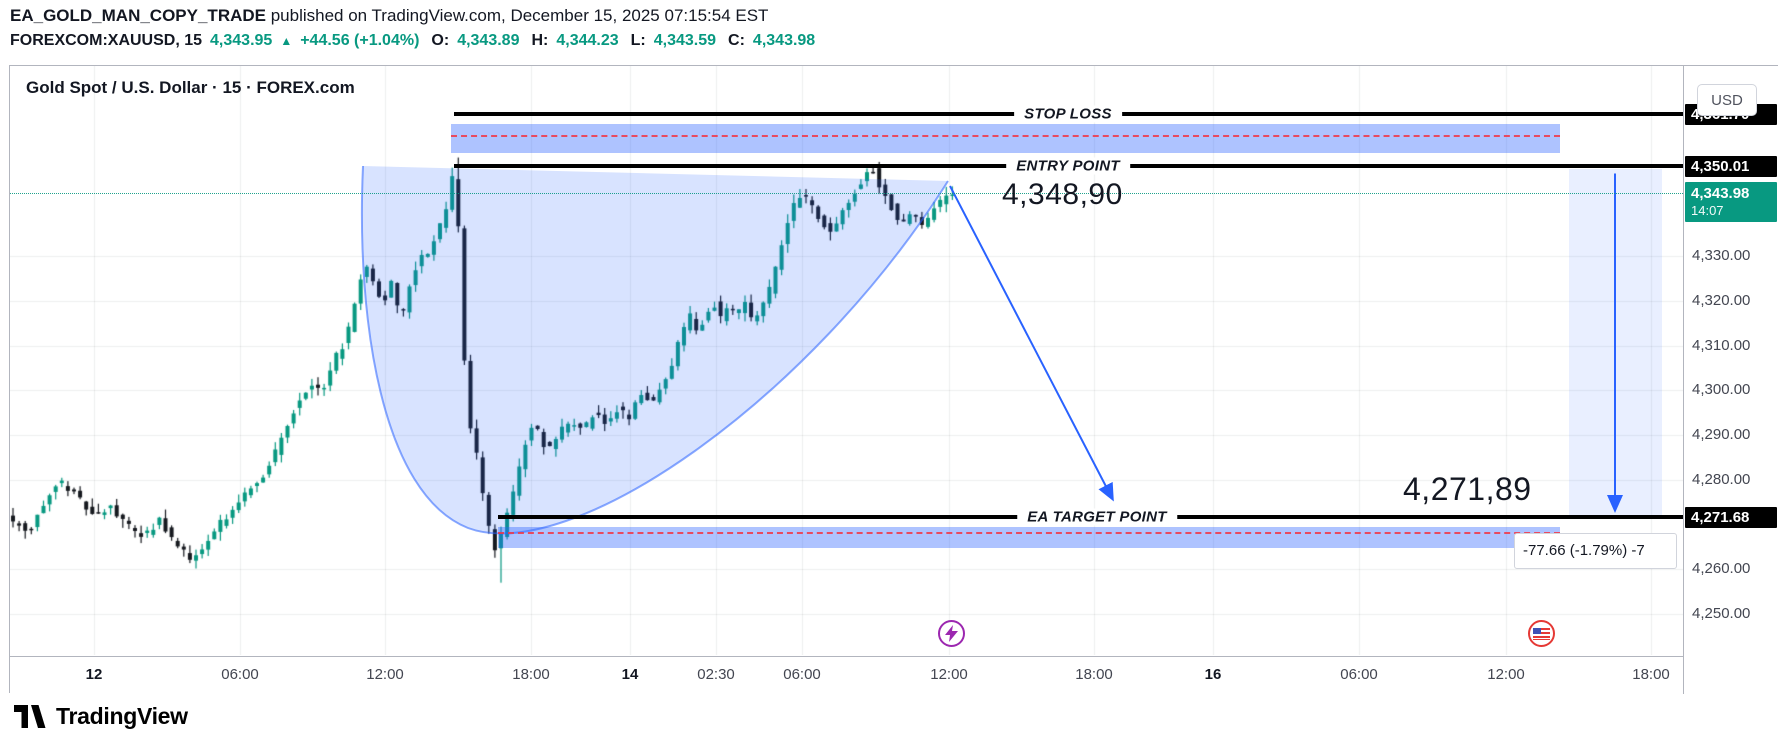 The width and height of the screenshot is (1785, 749). What do you see at coordinates (1467, 489) in the screenshot?
I see `target-price-note: 4,271,89` at bounding box center [1467, 489].